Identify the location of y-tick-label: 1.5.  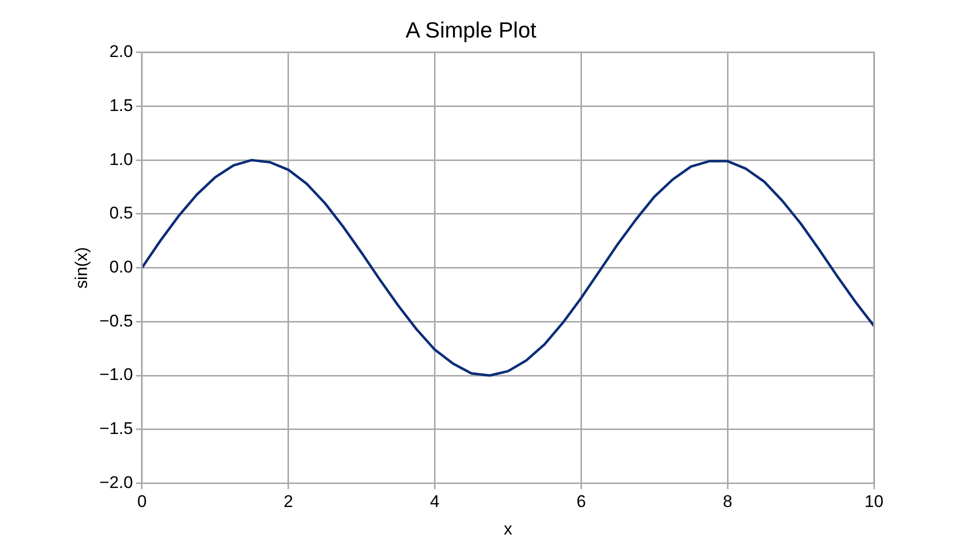
(121, 105).